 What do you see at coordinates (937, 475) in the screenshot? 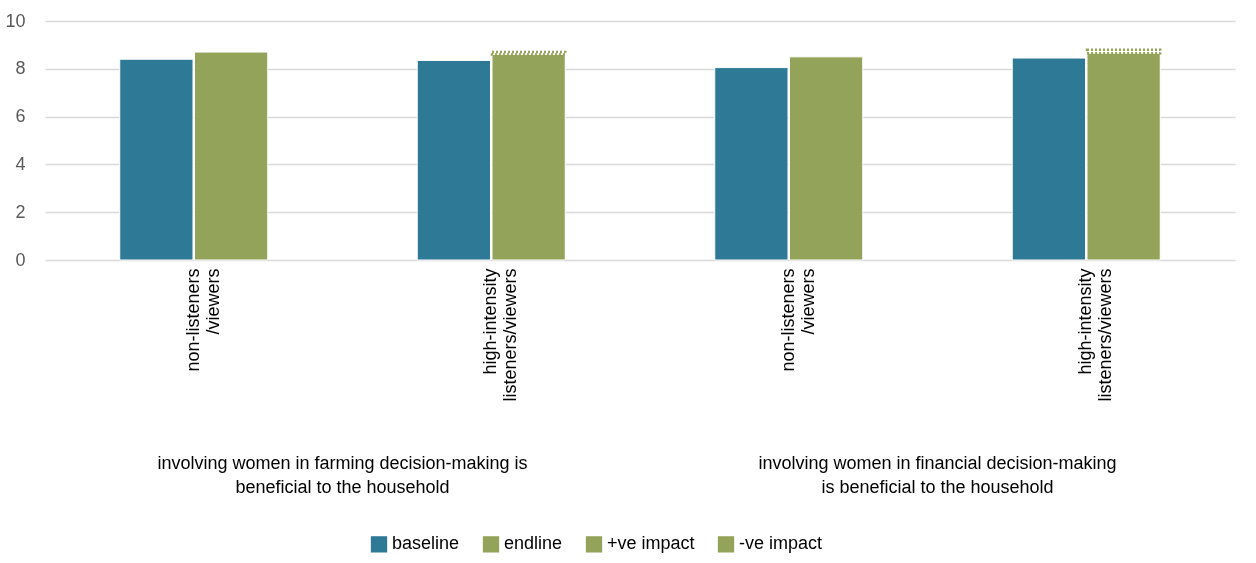
I see `text: involving women in financial decision-making is beneficial to the household` at bounding box center [937, 475].